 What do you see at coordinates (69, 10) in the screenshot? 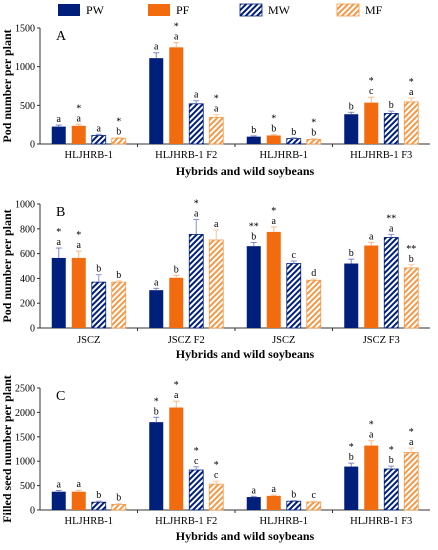
I see `legend-swatch-pw` at bounding box center [69, 10].